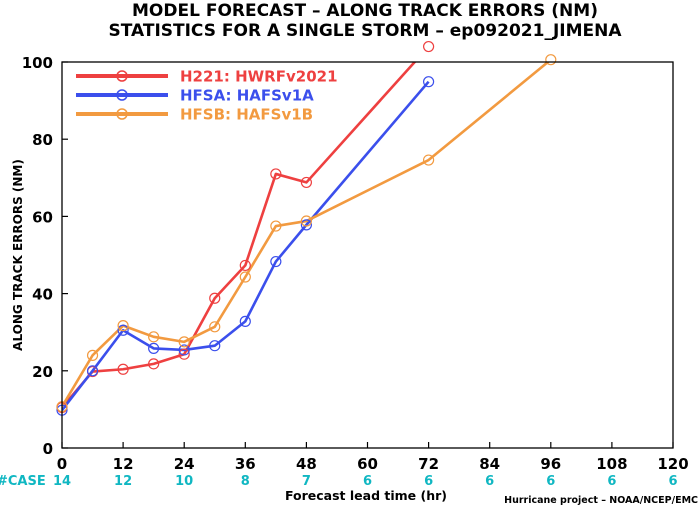  I want to click on x-tick-label: 120, so click(672, 464).